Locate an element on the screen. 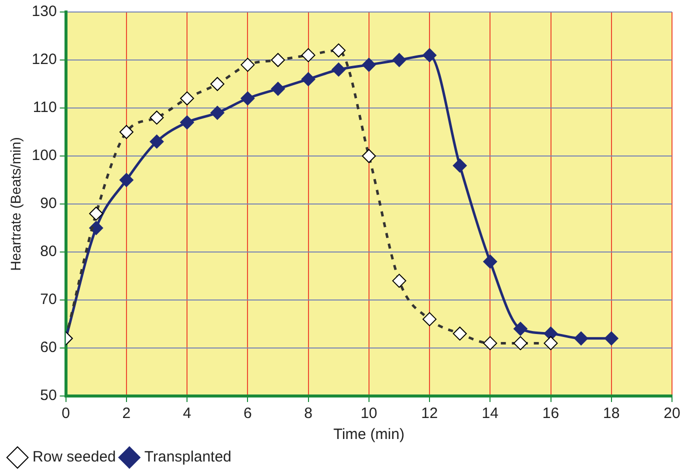 The height and width of the screenshot is (475, 686). y-tick-label: 50 is located at coordinates (48, 395).